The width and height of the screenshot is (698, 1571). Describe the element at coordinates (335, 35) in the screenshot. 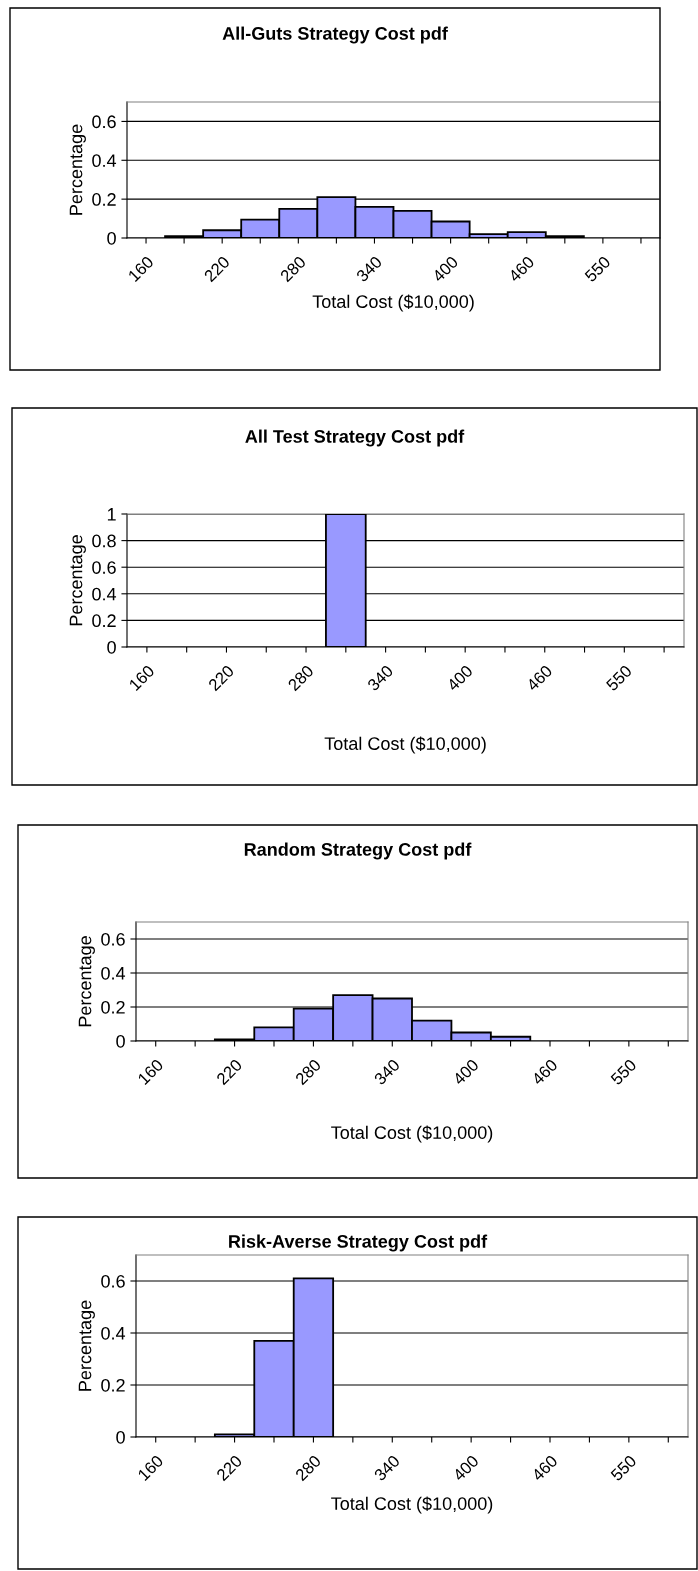

I see `chart-title: All-Guts Strategy Cost pdf` at that location.